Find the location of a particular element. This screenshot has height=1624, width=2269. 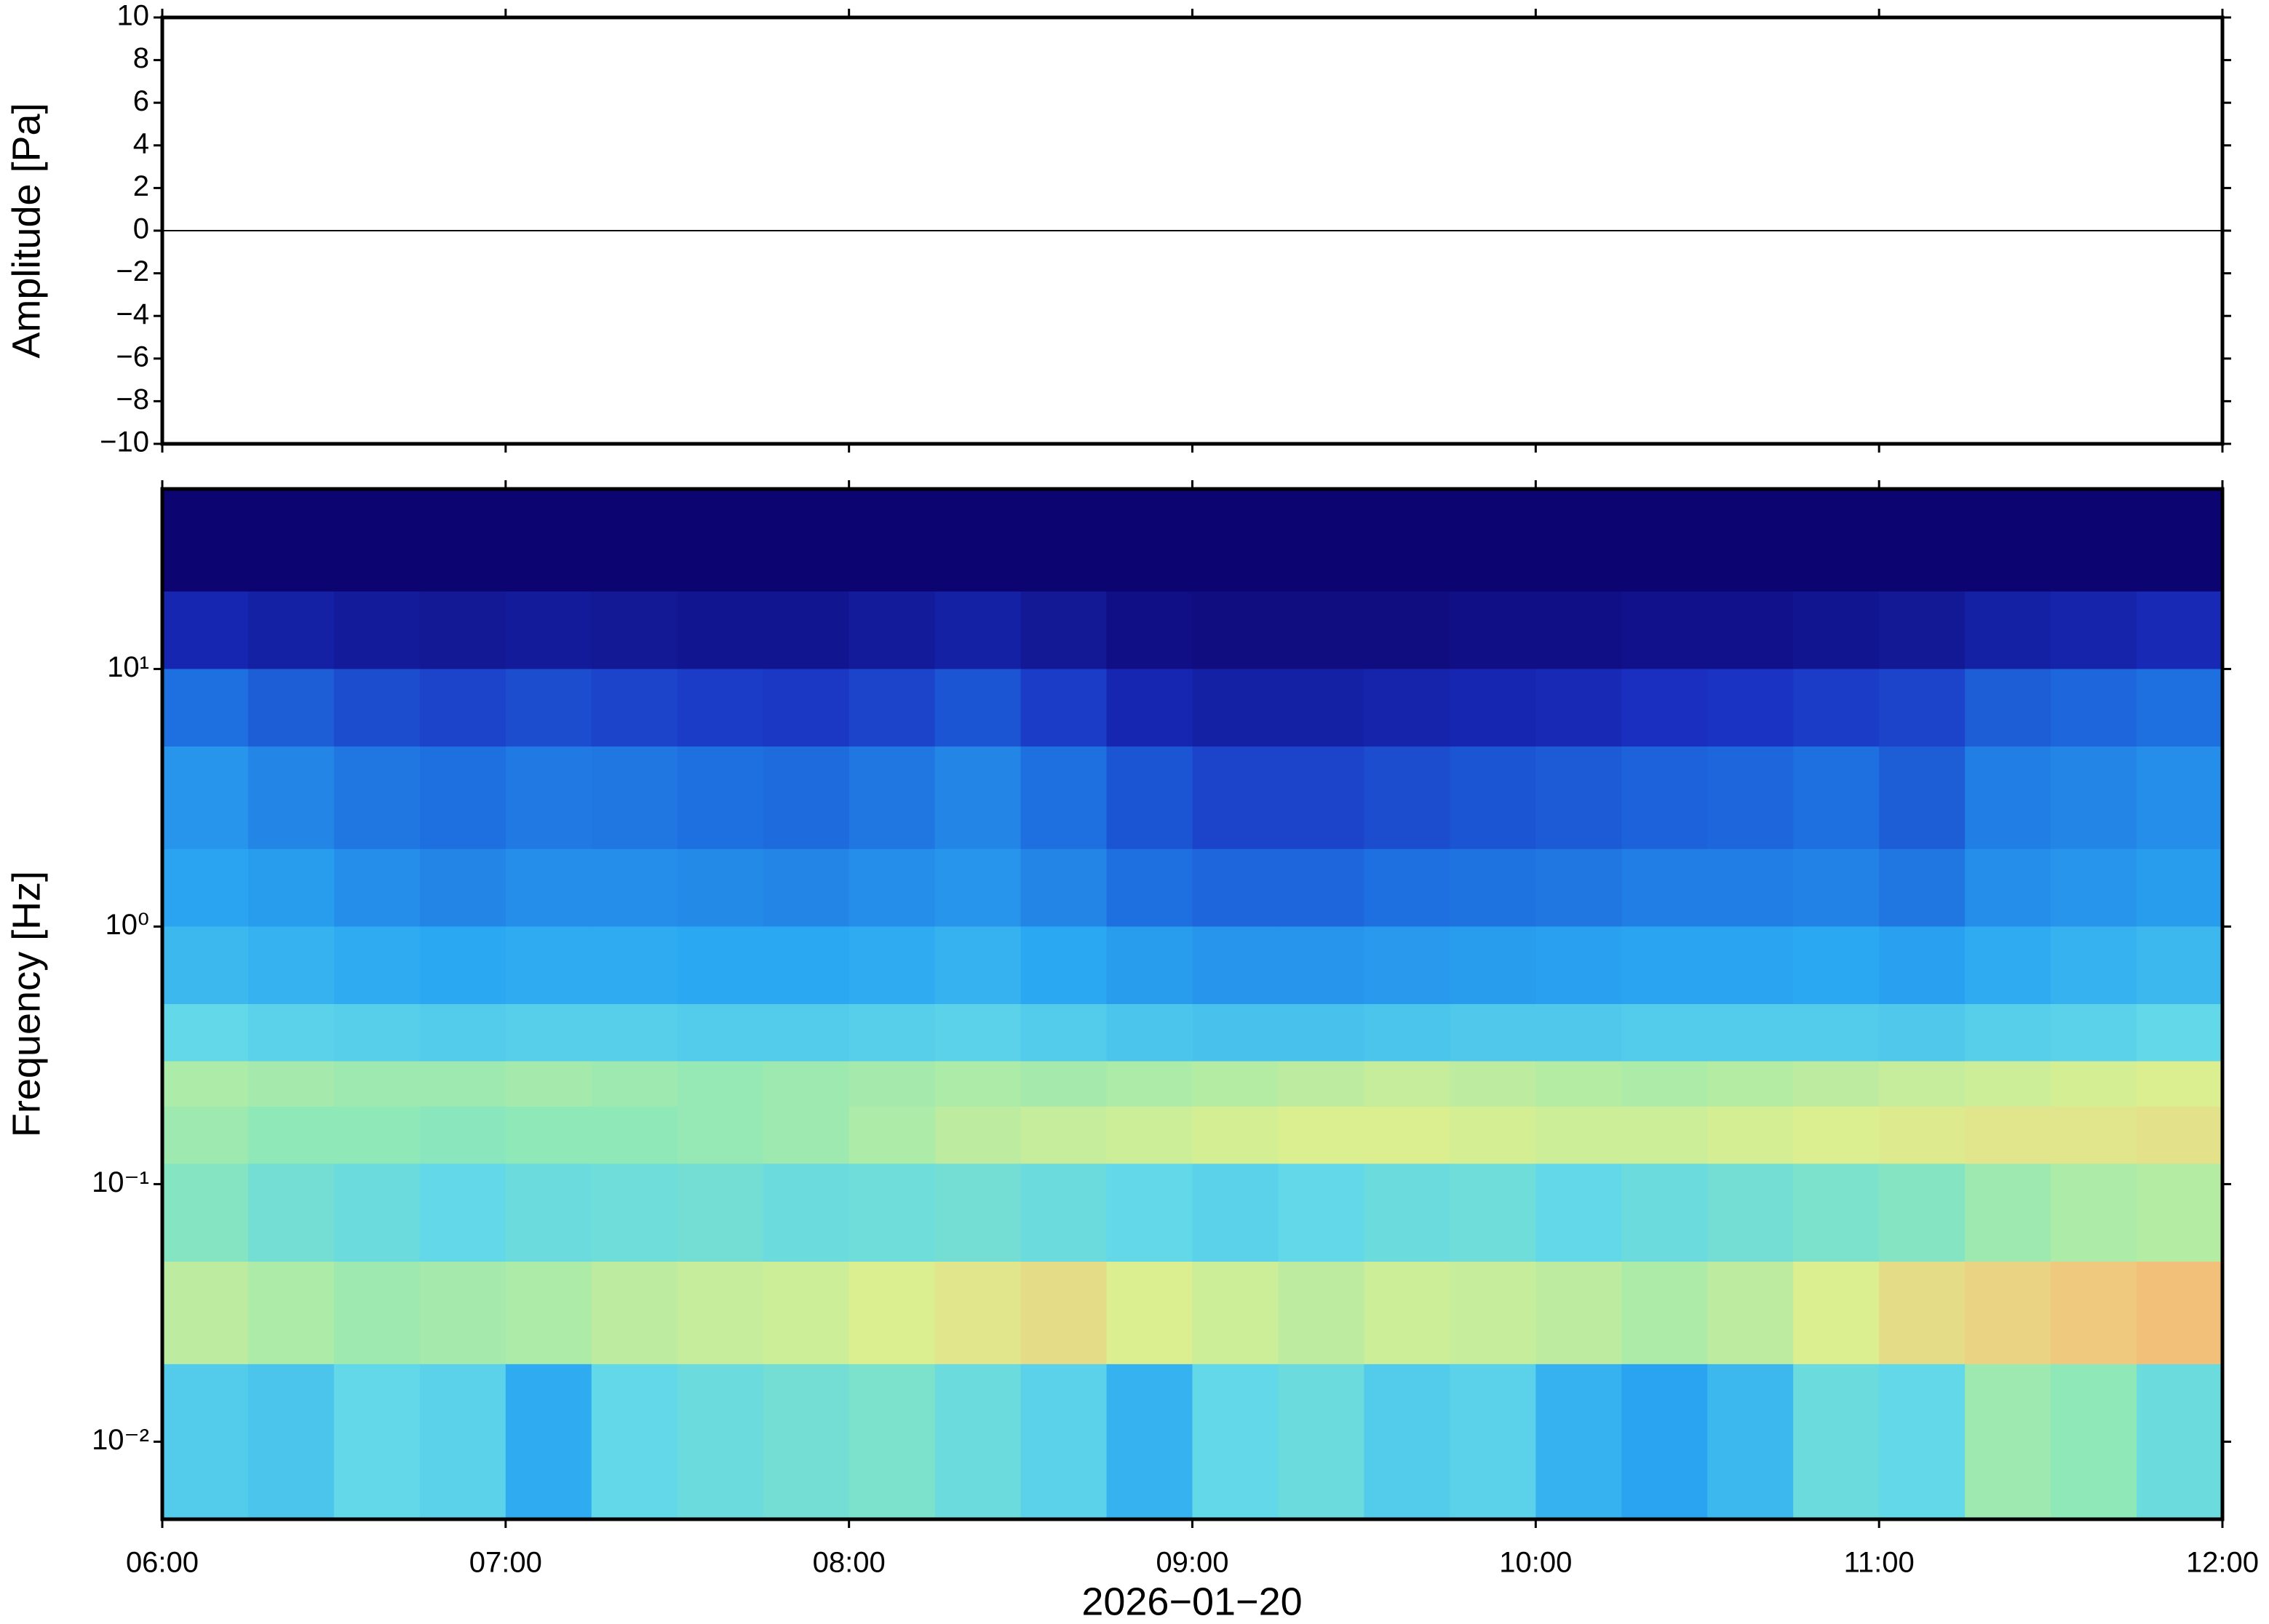

y-axis-label: Frequency [Hz] is located at coordinates (26, 1004).